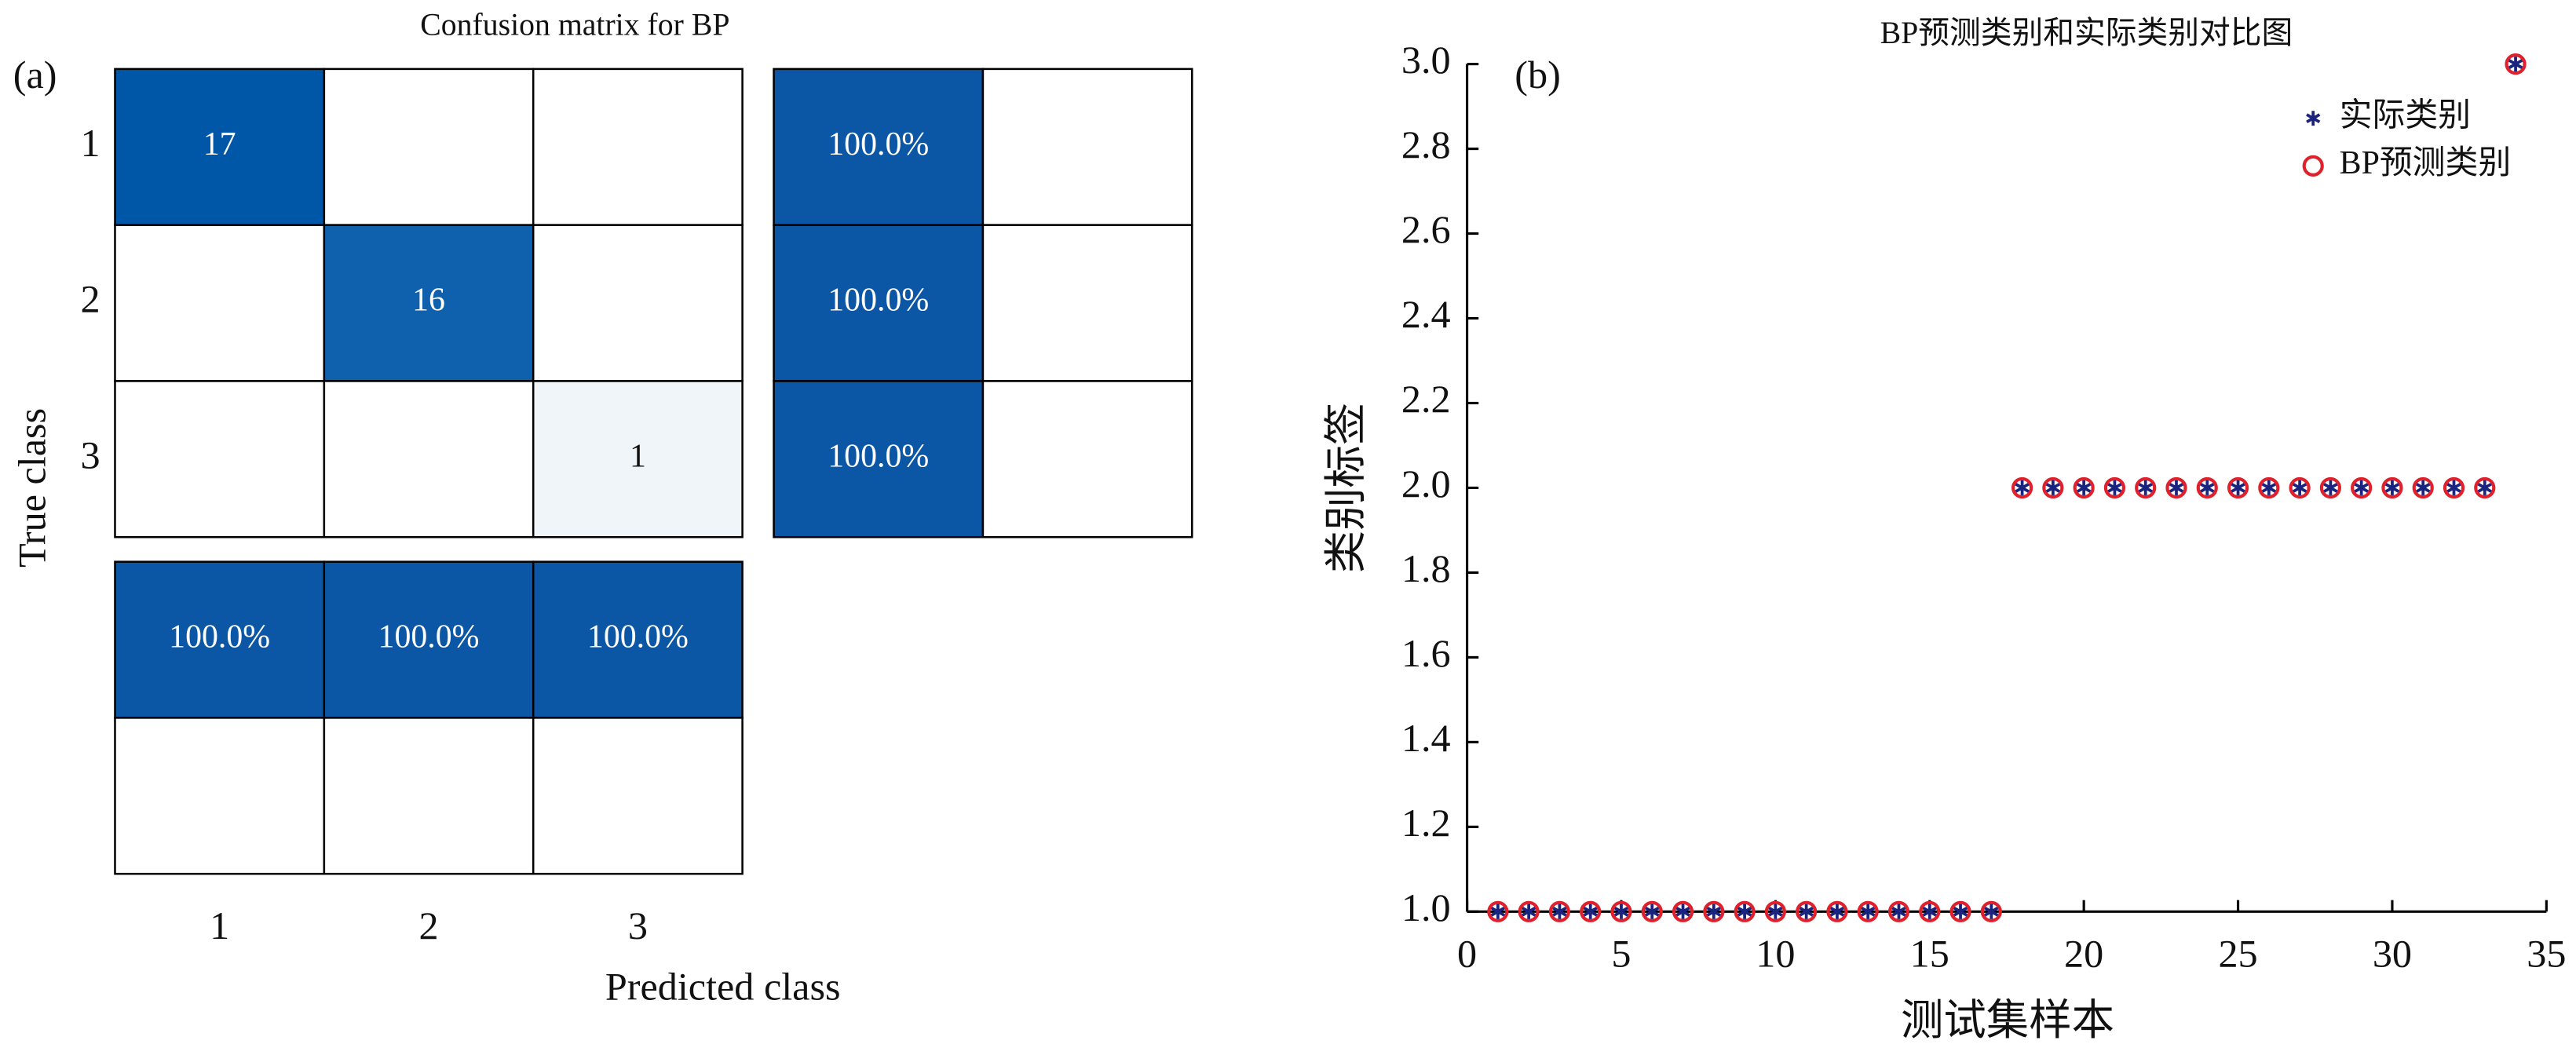 This screenshot has height=1055, width=2576. What do you see at coordinates (91, 454) in the screenshot?
I see `y-tick-label: 3` at bounding box center [91, 454].